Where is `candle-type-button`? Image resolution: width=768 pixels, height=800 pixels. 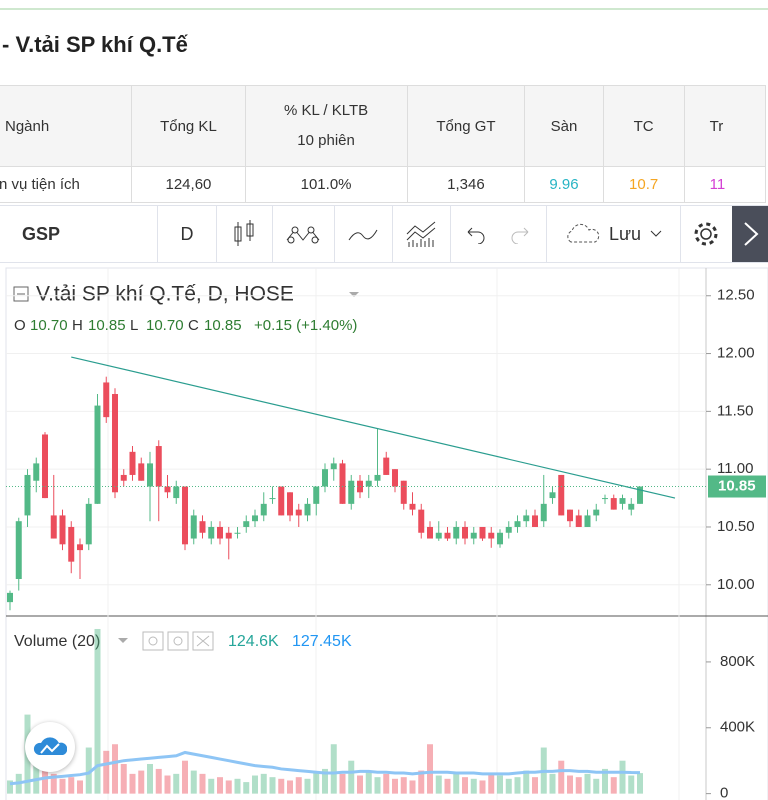
candle-type-button is located at coordinates (244, 234).